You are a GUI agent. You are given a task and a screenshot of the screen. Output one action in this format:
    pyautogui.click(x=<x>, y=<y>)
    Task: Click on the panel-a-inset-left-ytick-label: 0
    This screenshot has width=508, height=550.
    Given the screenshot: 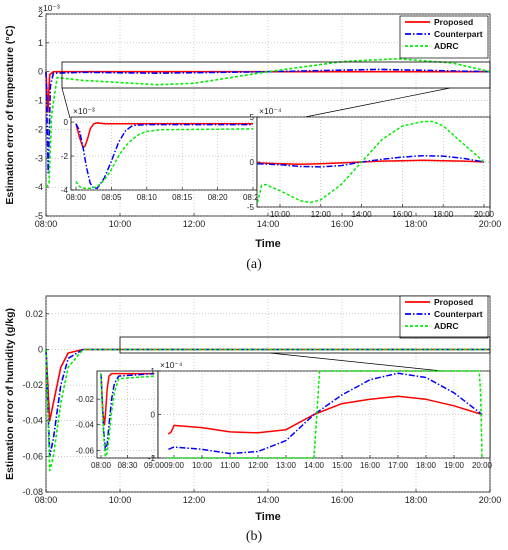 What is the action you would take?
    pyautogui.click(x=66, y=122)
    